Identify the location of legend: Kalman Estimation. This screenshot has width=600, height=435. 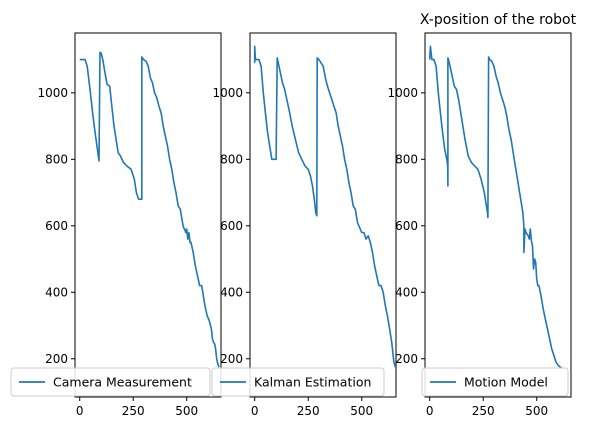
(298, 382).